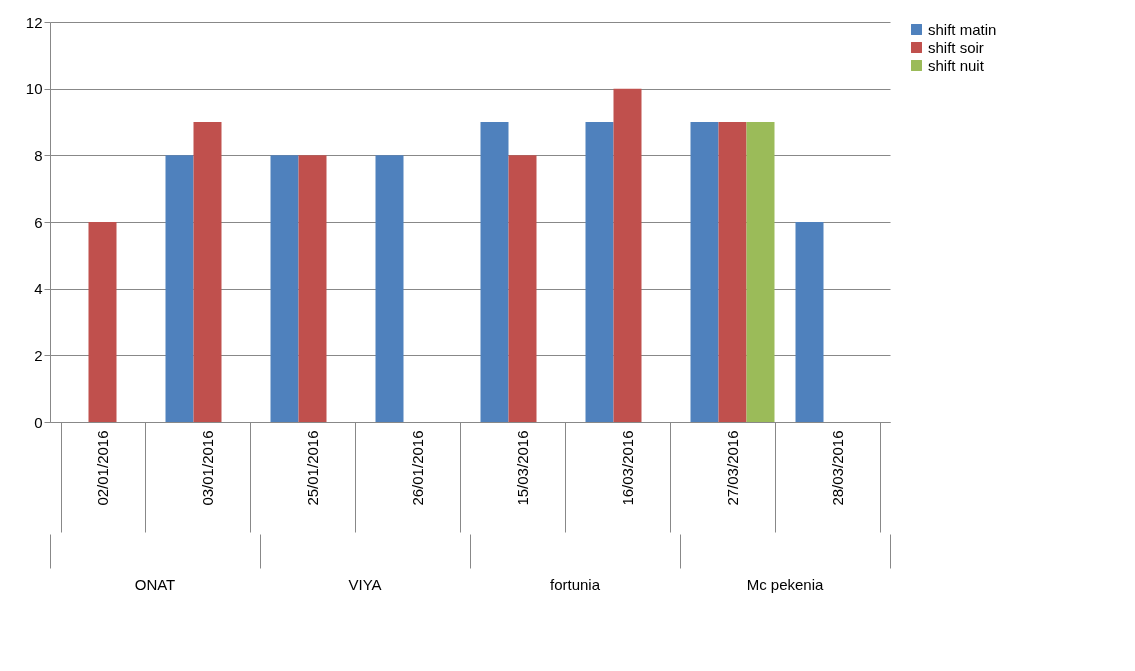  I want to click on x-tick-label: 25/01/2016, so click(312, 468).